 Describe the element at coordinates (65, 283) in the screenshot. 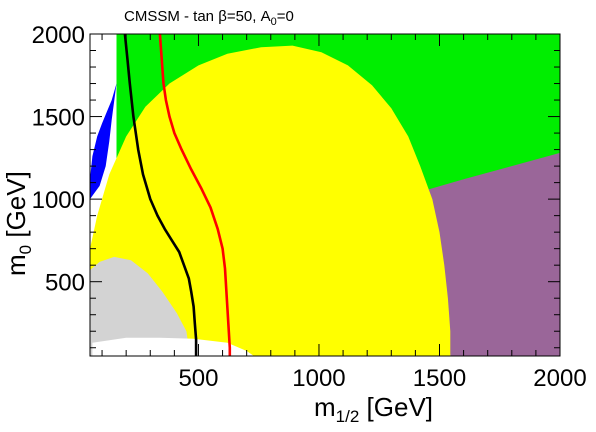

I see `y-tick-label: 500` at that location.